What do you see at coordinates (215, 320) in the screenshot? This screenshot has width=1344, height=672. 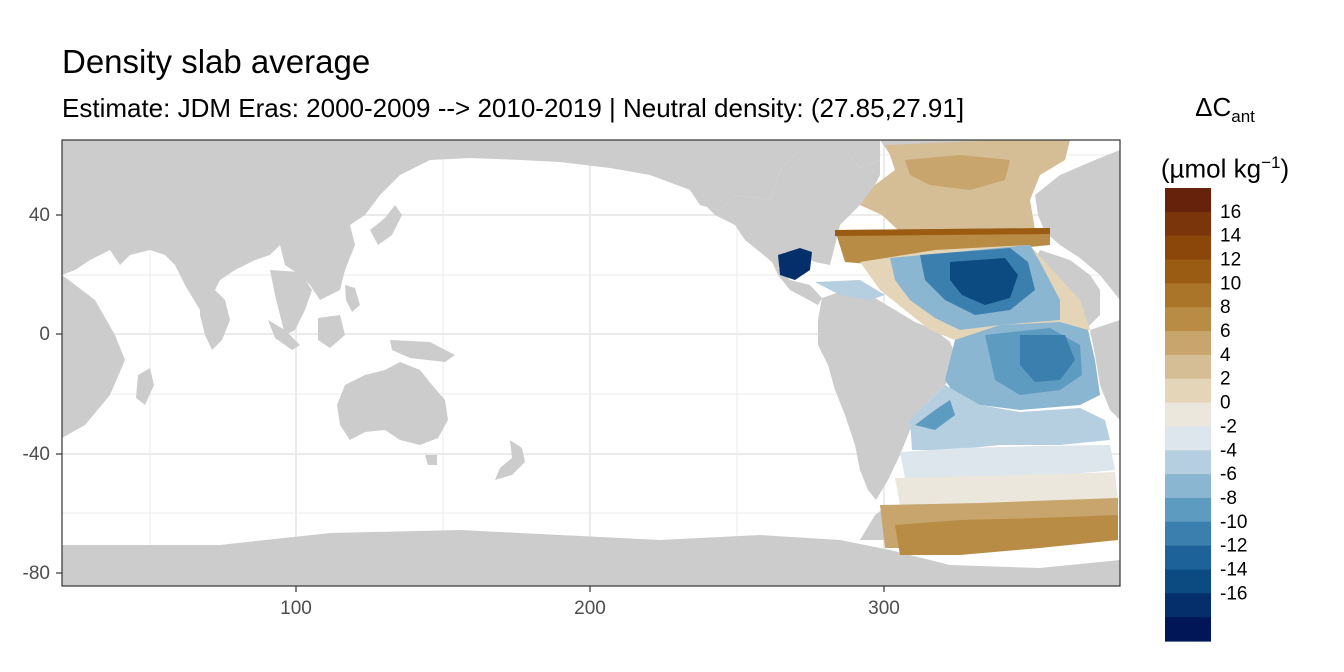 I see `land-india` at bounding box center [215, 320].